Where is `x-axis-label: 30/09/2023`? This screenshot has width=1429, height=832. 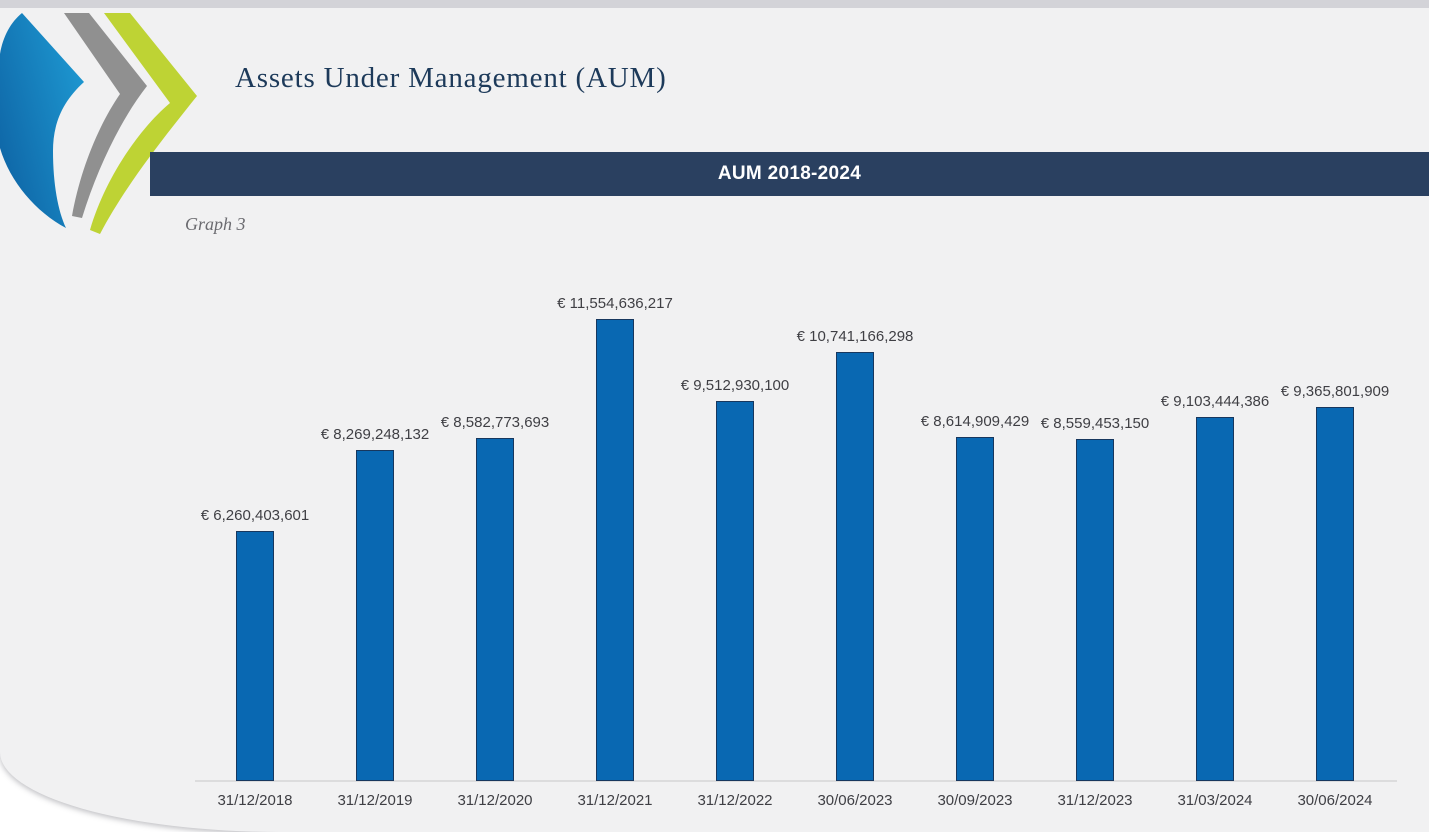 x-axis-label: 30/09/2023 is located at coordinates (975, 800).